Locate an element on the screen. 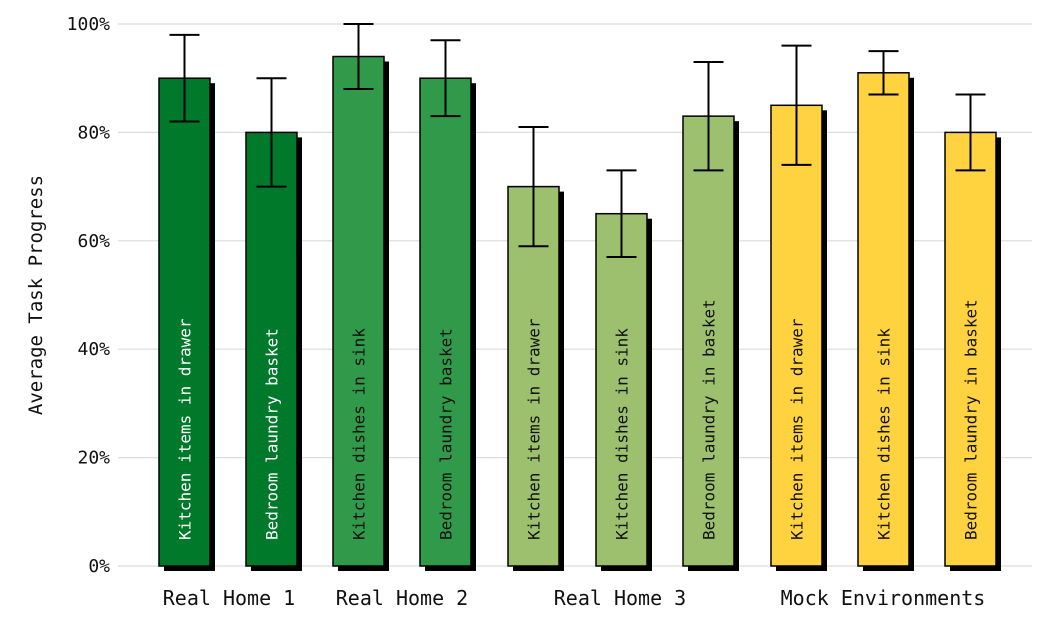  y-tick-label: 60% is located at coordinates (93, 241).